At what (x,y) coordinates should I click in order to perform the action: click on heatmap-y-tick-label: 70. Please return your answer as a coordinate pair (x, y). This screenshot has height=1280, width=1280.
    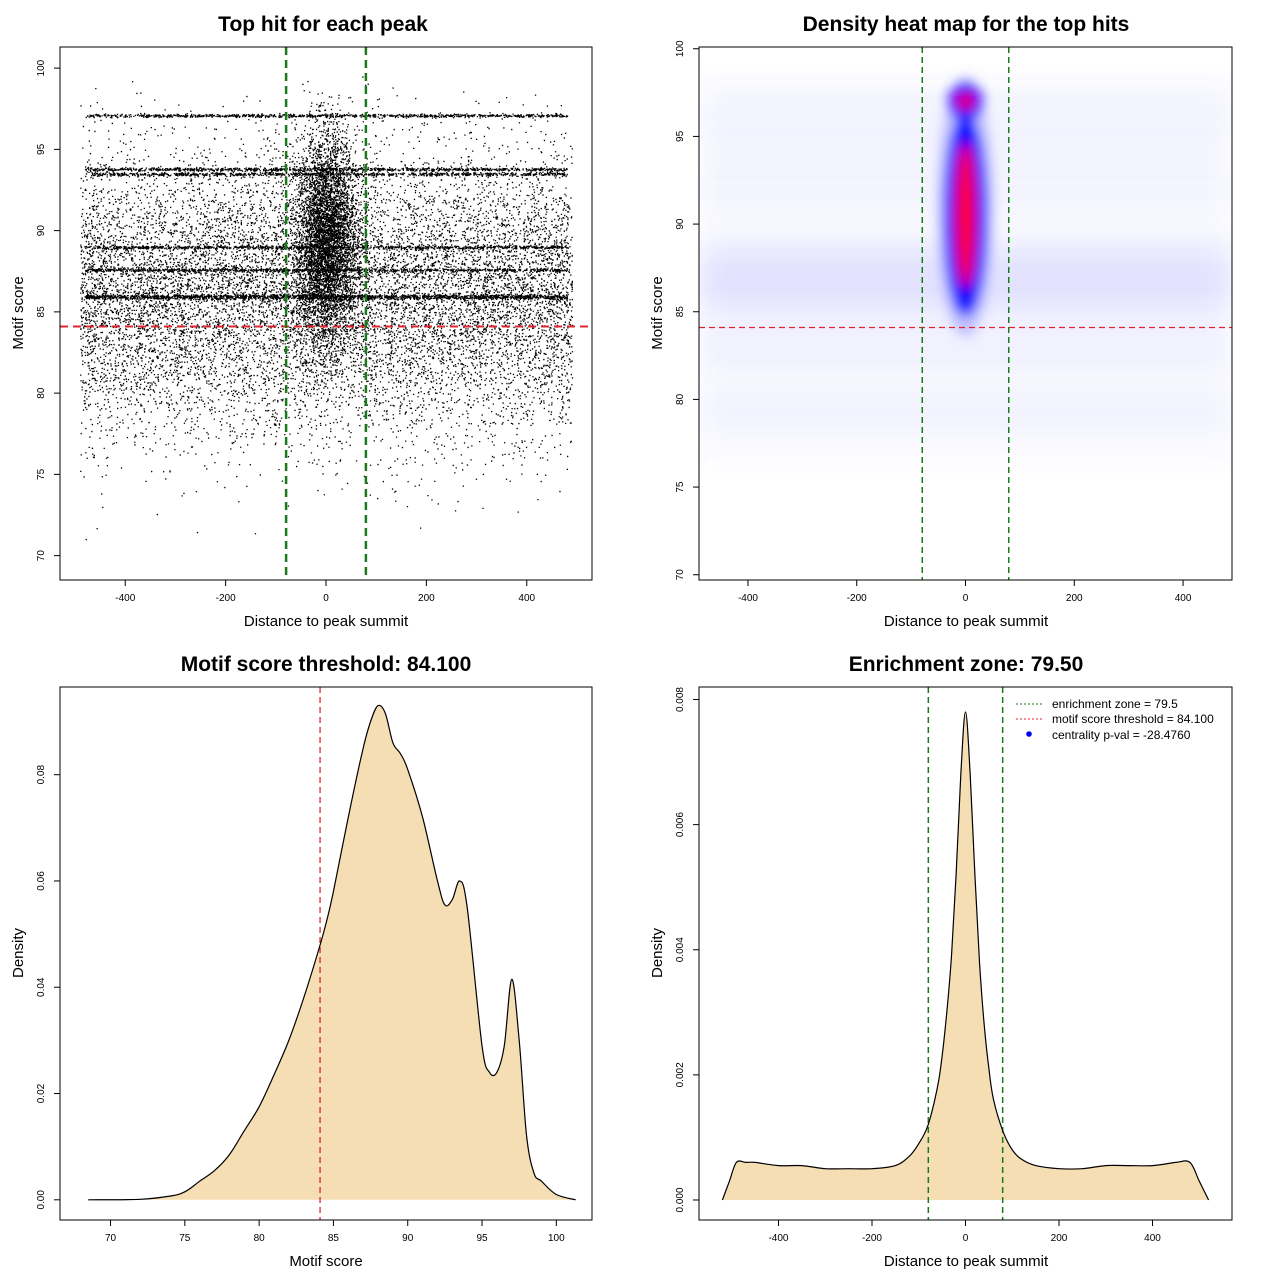
    Looking at the image, I should click on (680, 575).